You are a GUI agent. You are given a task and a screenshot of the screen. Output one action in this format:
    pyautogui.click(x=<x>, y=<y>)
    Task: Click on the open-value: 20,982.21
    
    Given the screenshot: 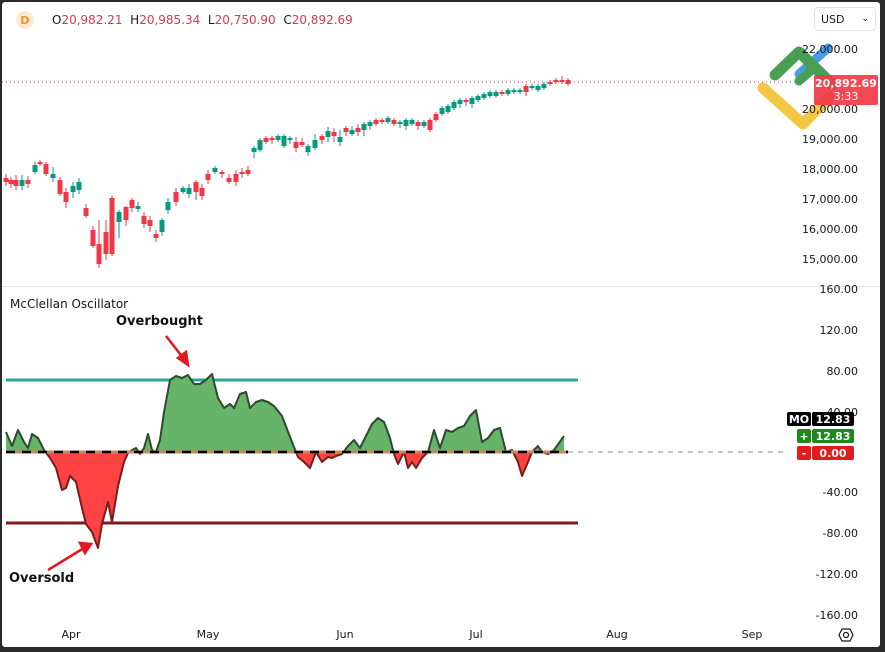 What is the action you would take?
    pyautogui.click(x=92, y=20)
    